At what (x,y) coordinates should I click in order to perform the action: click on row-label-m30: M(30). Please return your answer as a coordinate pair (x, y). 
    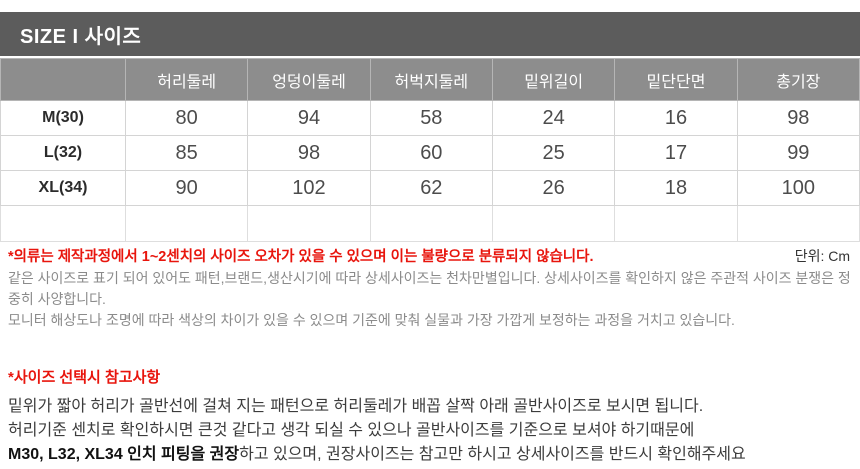
    Looking at the image, I should click on (63, 118).